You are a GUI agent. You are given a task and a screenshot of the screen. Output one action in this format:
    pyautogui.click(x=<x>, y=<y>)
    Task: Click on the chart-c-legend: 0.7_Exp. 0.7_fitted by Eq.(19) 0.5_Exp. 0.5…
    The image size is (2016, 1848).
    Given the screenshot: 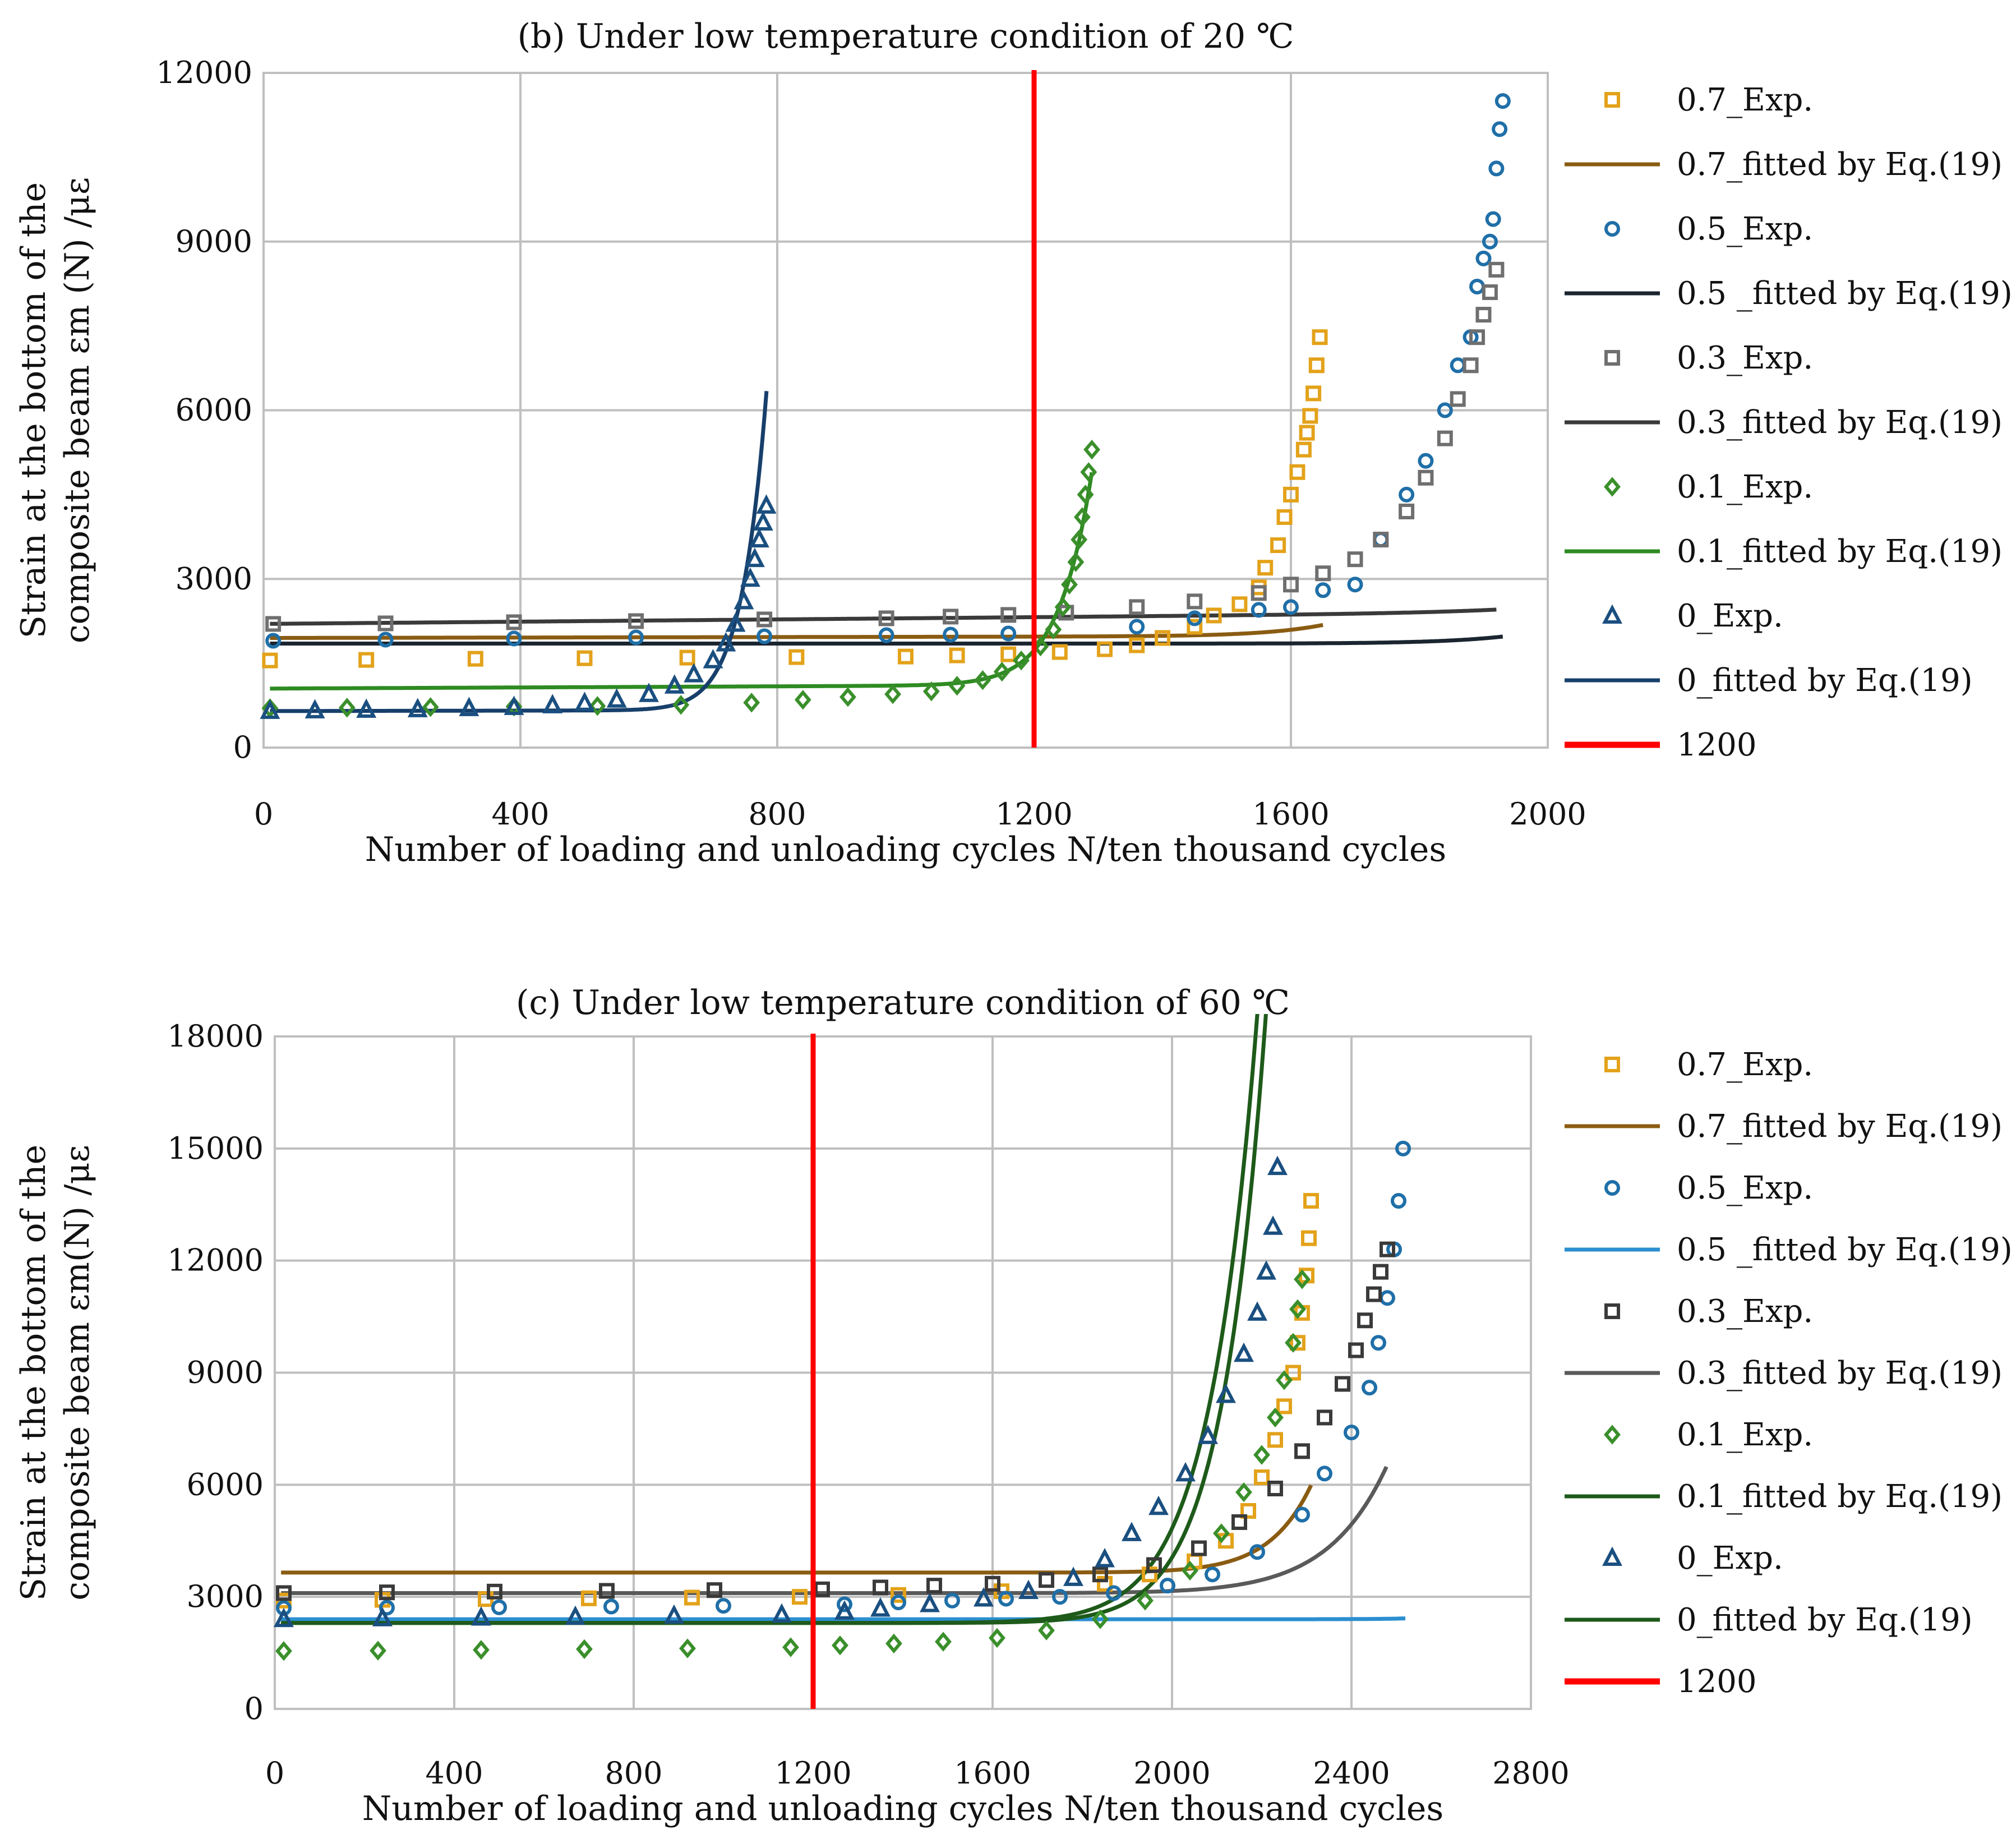 What is the action you would take?
    pyautogui.click(x=1789, y=1373)
    